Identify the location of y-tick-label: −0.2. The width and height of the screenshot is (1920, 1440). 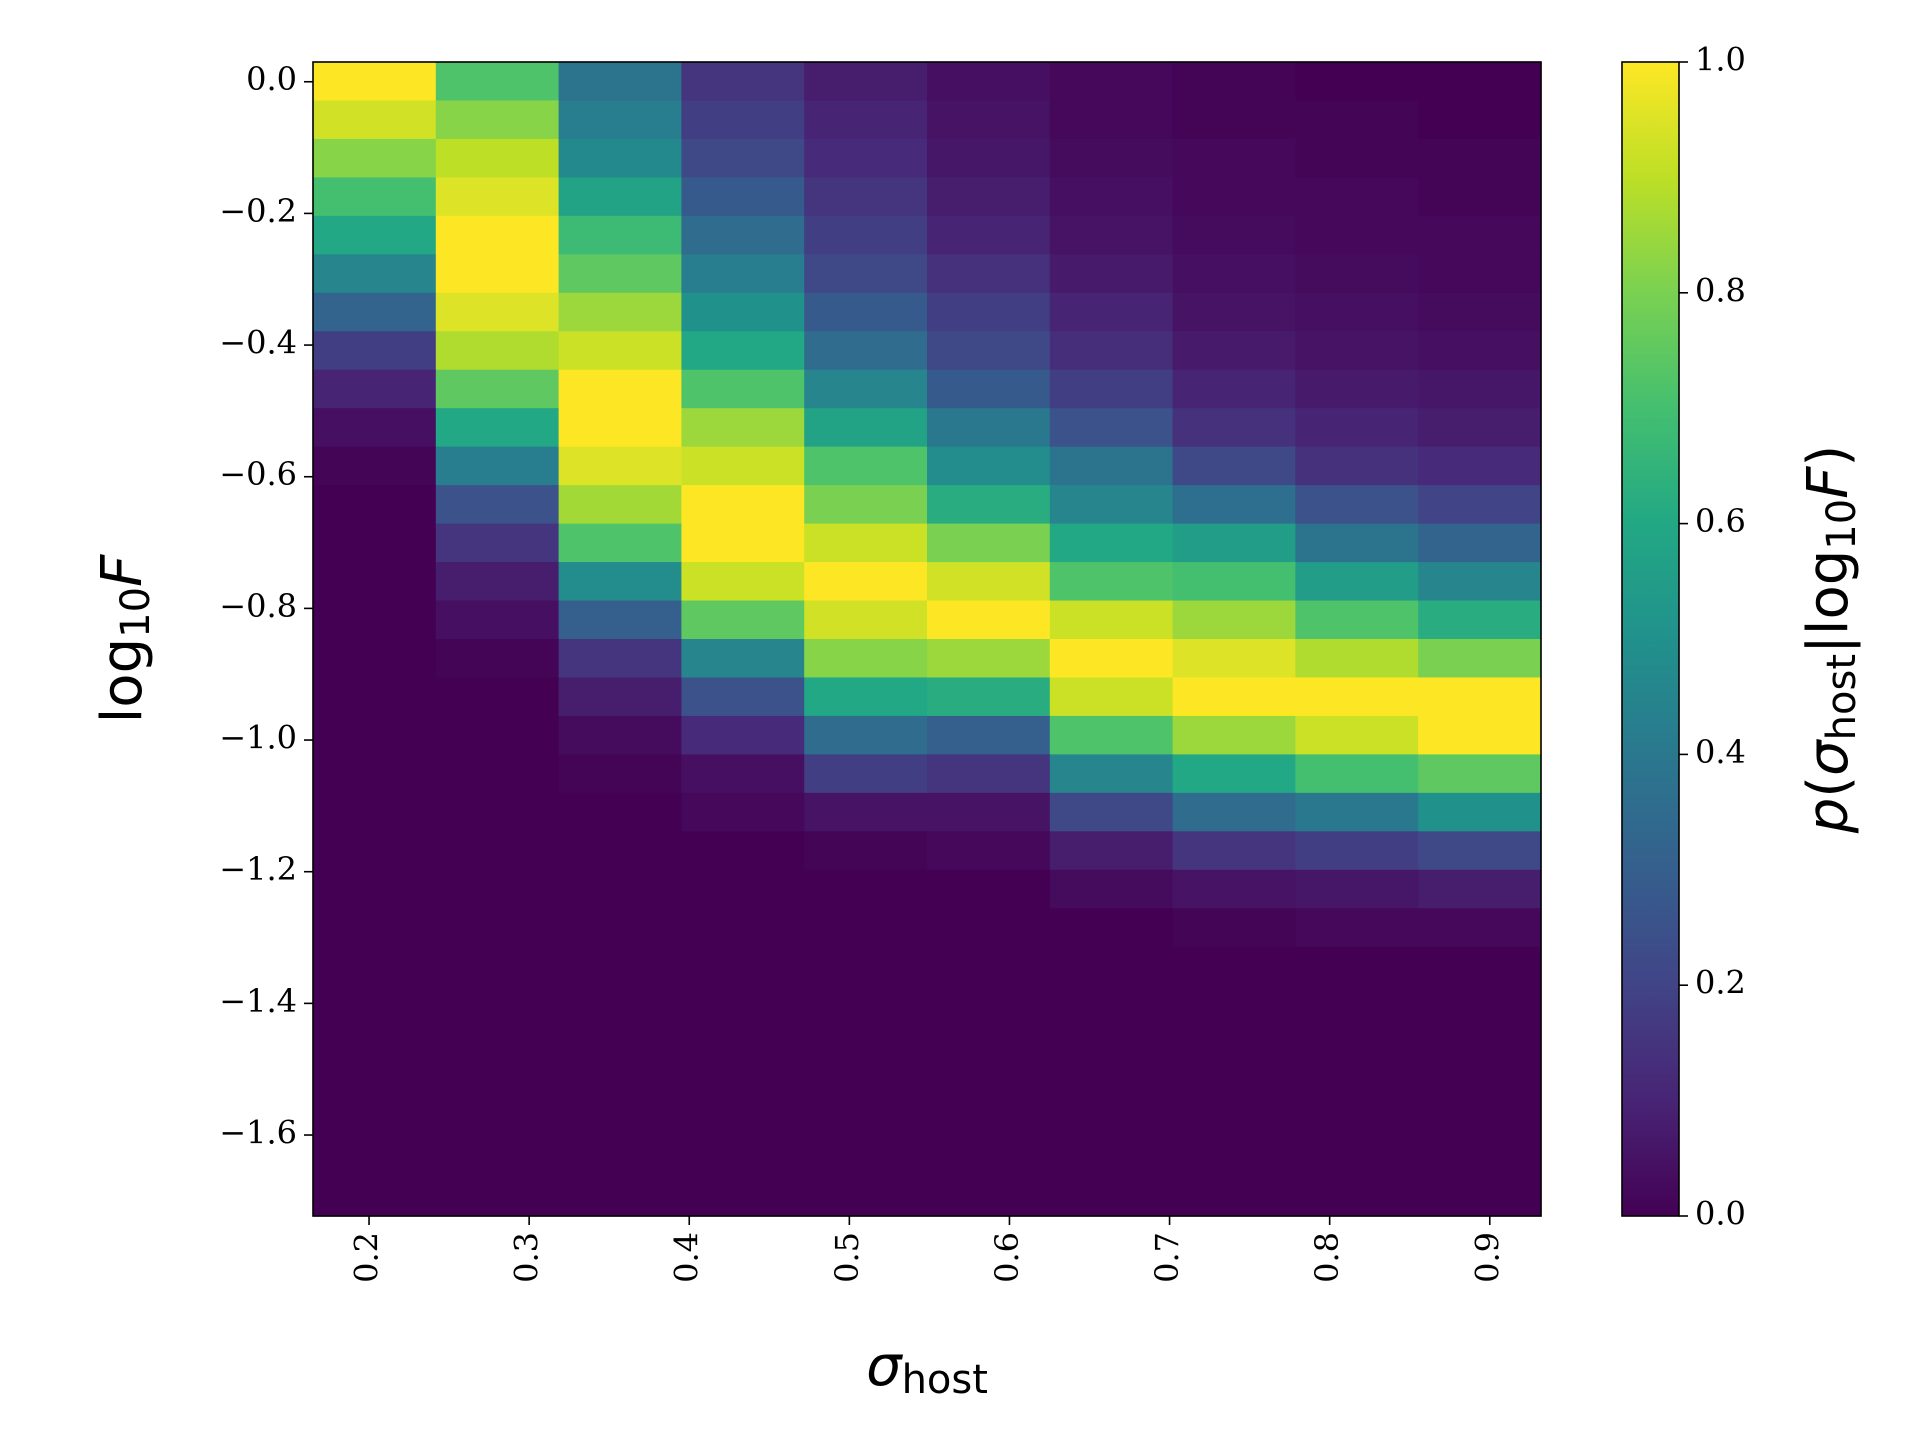
(258, 211).